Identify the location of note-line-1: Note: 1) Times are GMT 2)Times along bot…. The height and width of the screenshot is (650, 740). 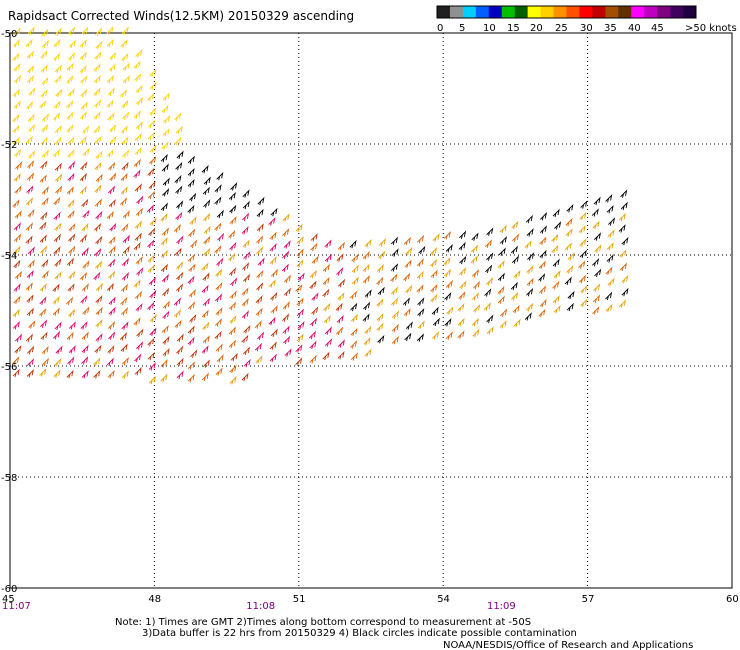
(323, 622).